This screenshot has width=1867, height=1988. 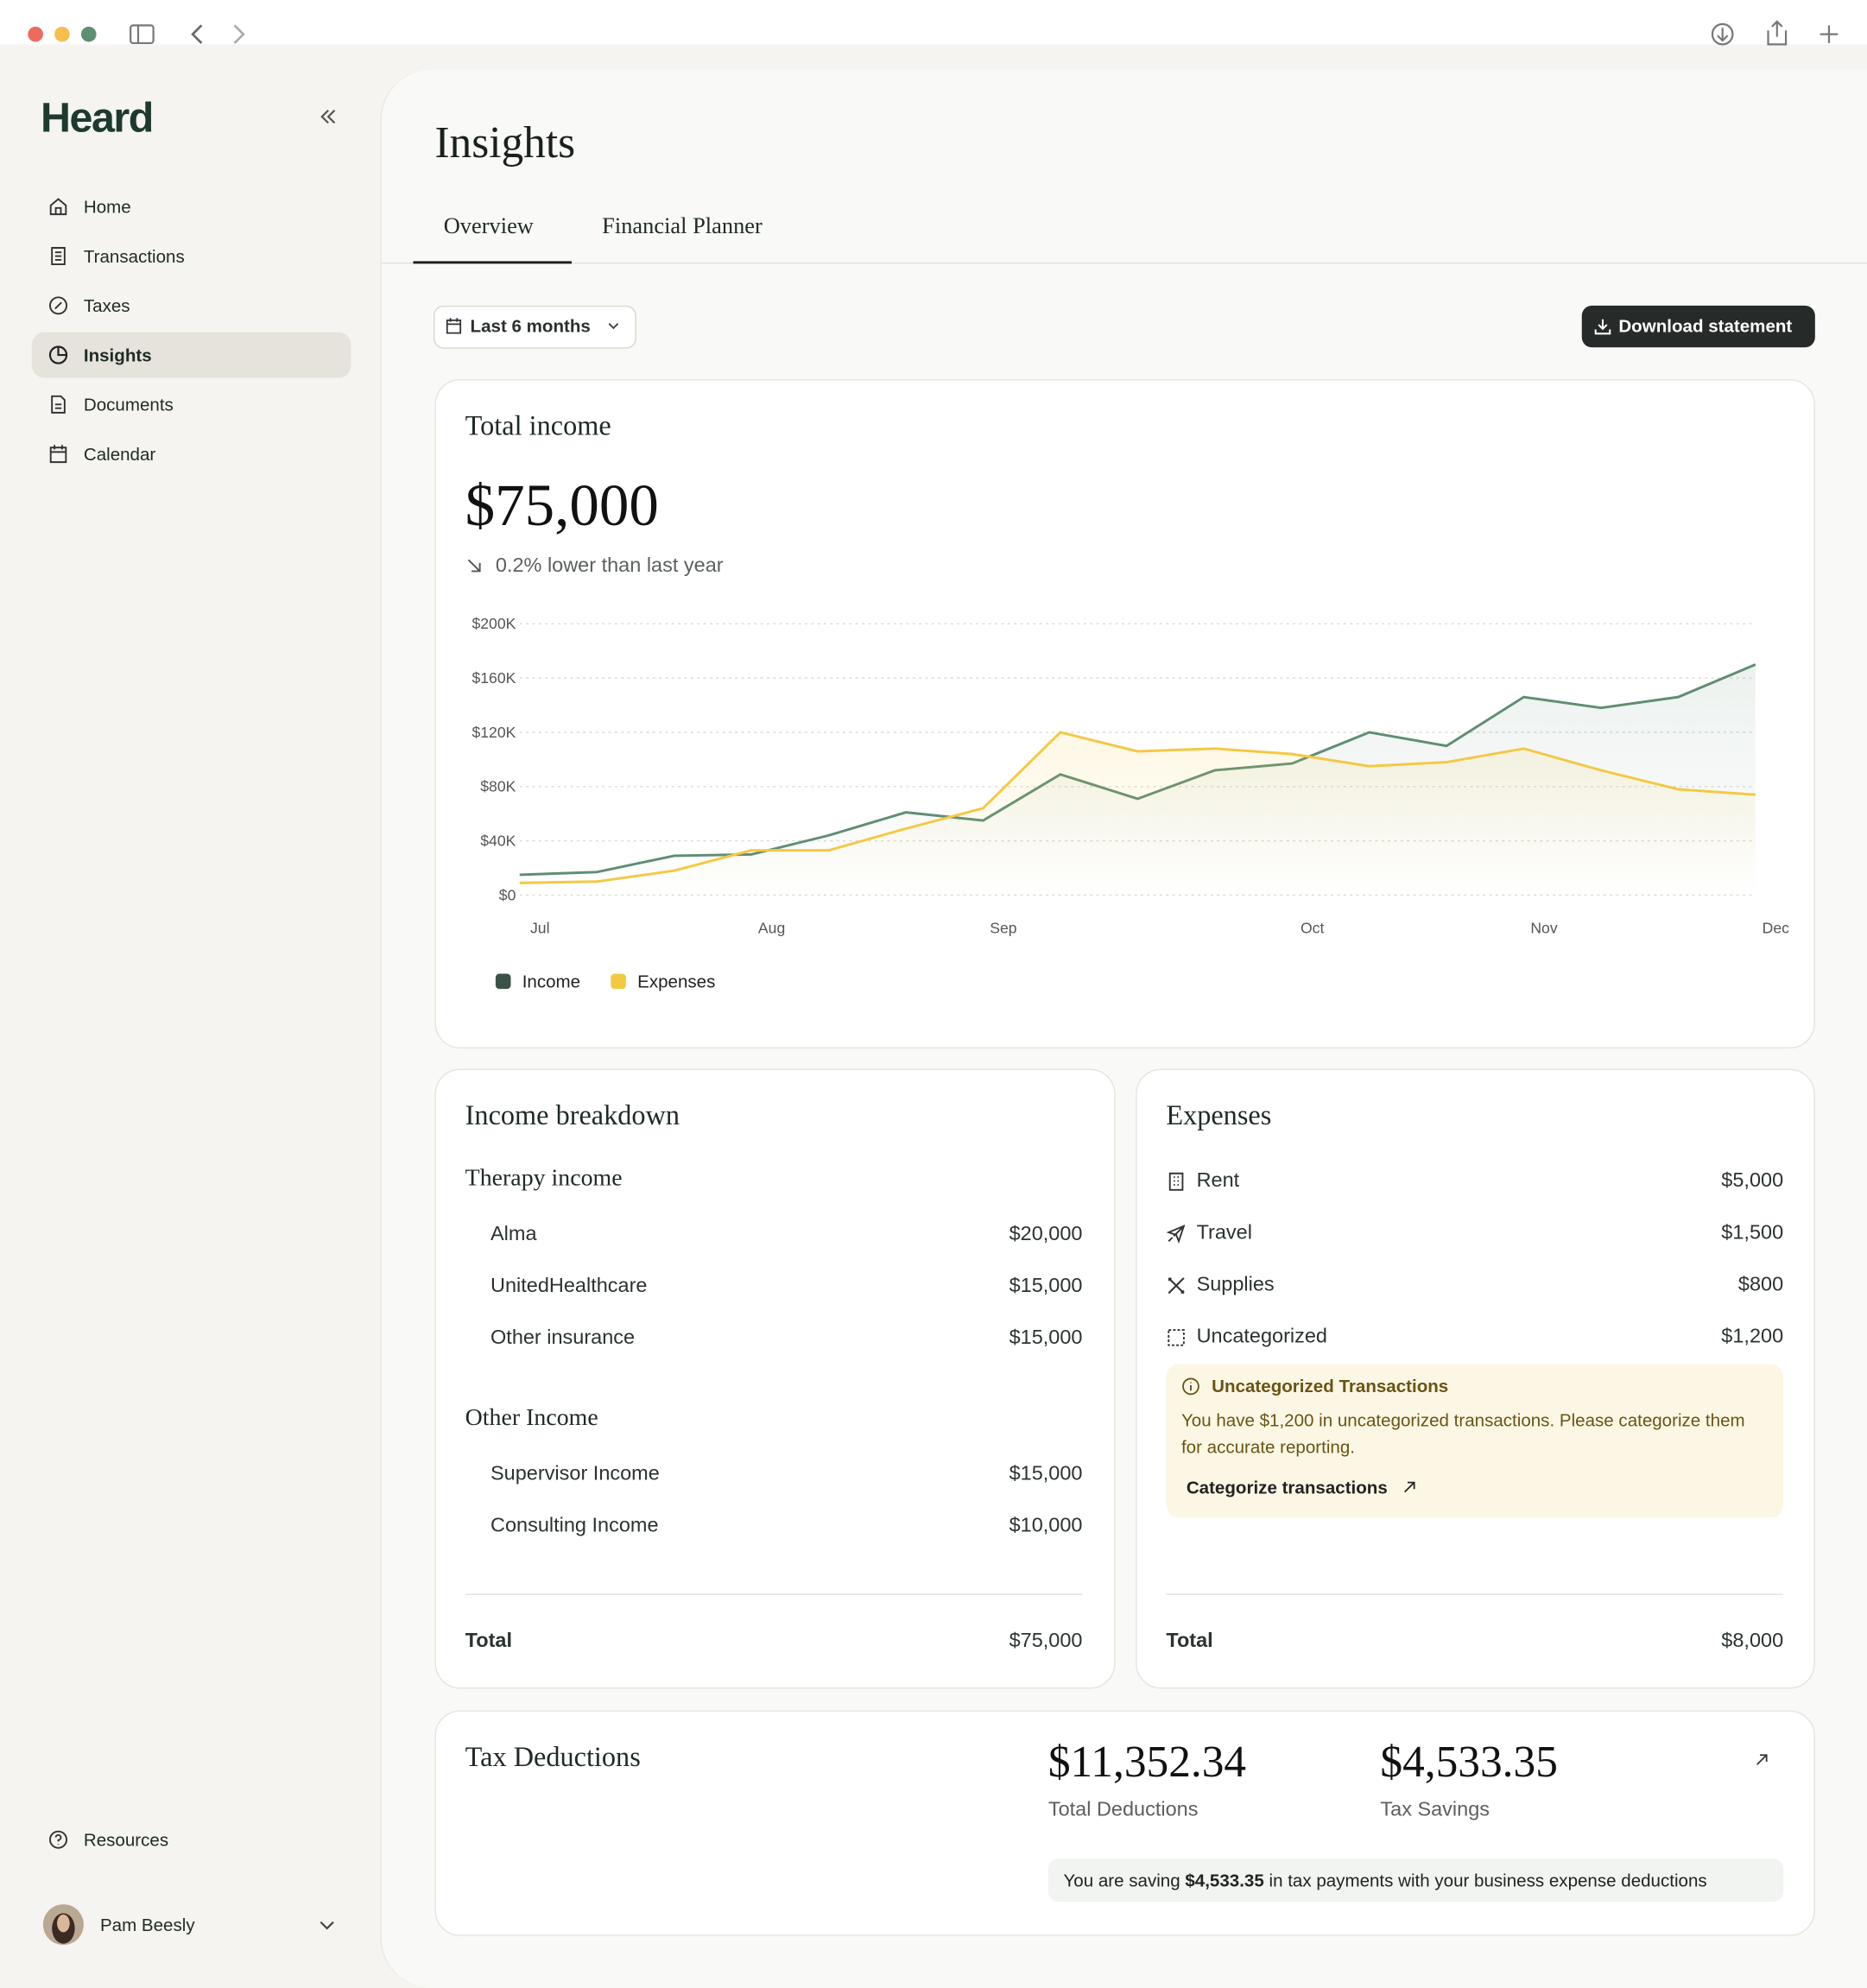 I want to click on row-label: Supplies, so click(x=1235, y=1285).